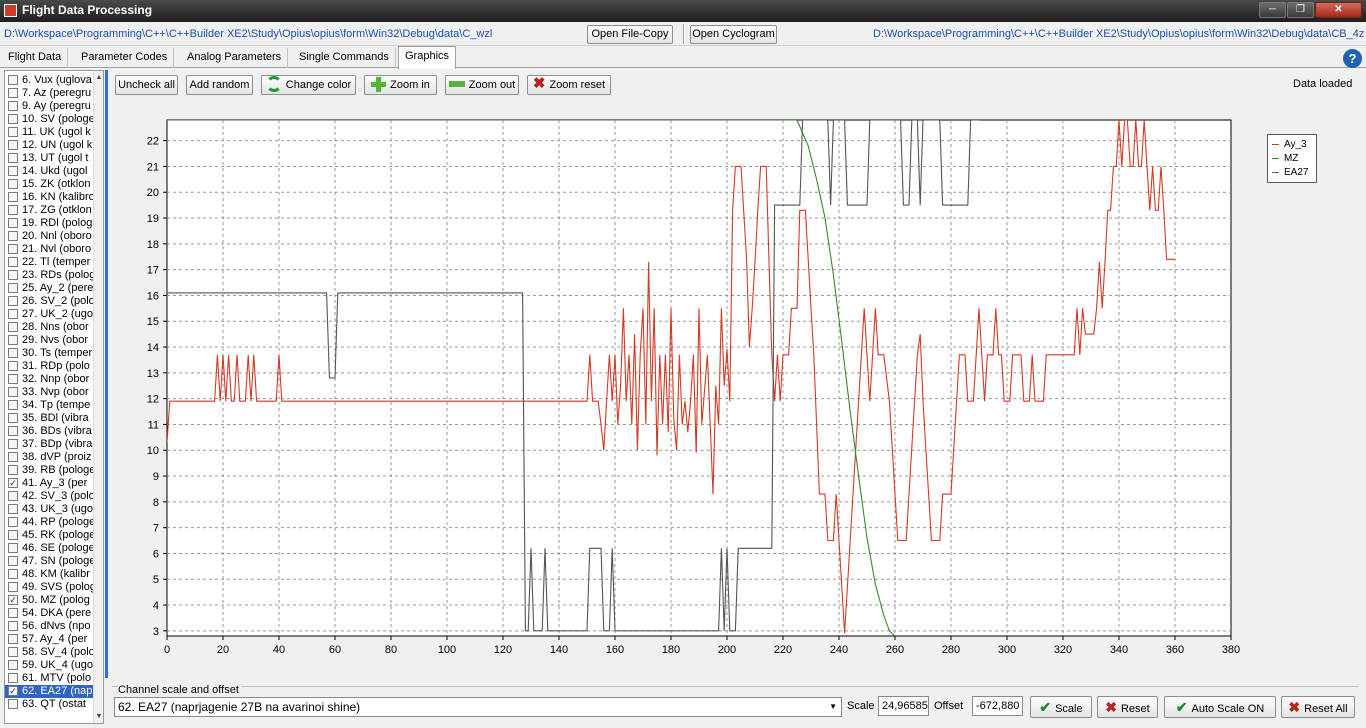  I want to click on channel-item: 21. Nvl (oboro, so click(49, 249).